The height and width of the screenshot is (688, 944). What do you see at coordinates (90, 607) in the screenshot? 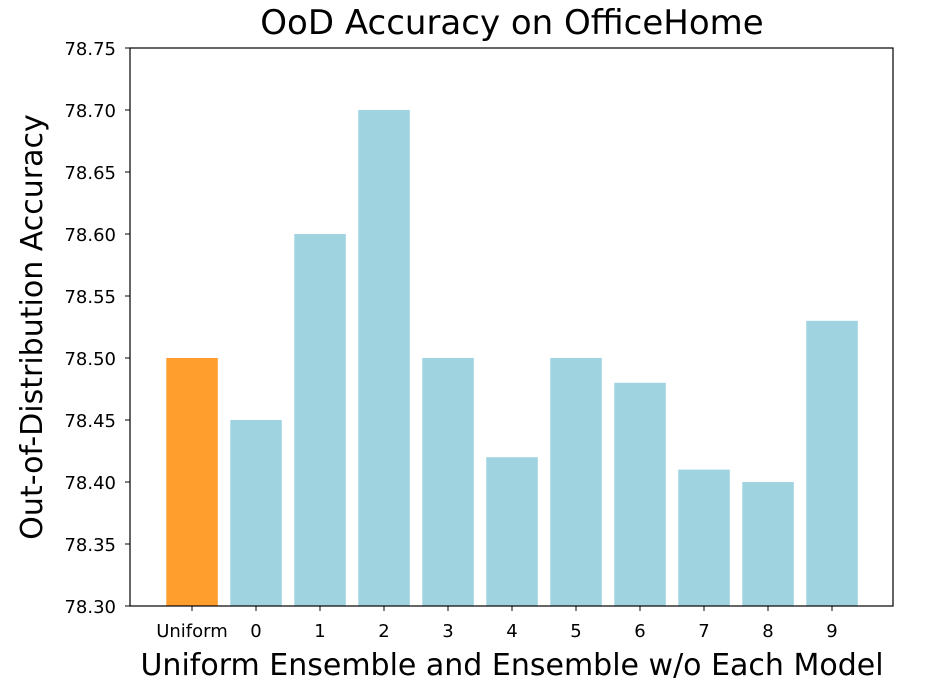
I see `y-tick-label: 78.30` at bounding box center [90, 607].